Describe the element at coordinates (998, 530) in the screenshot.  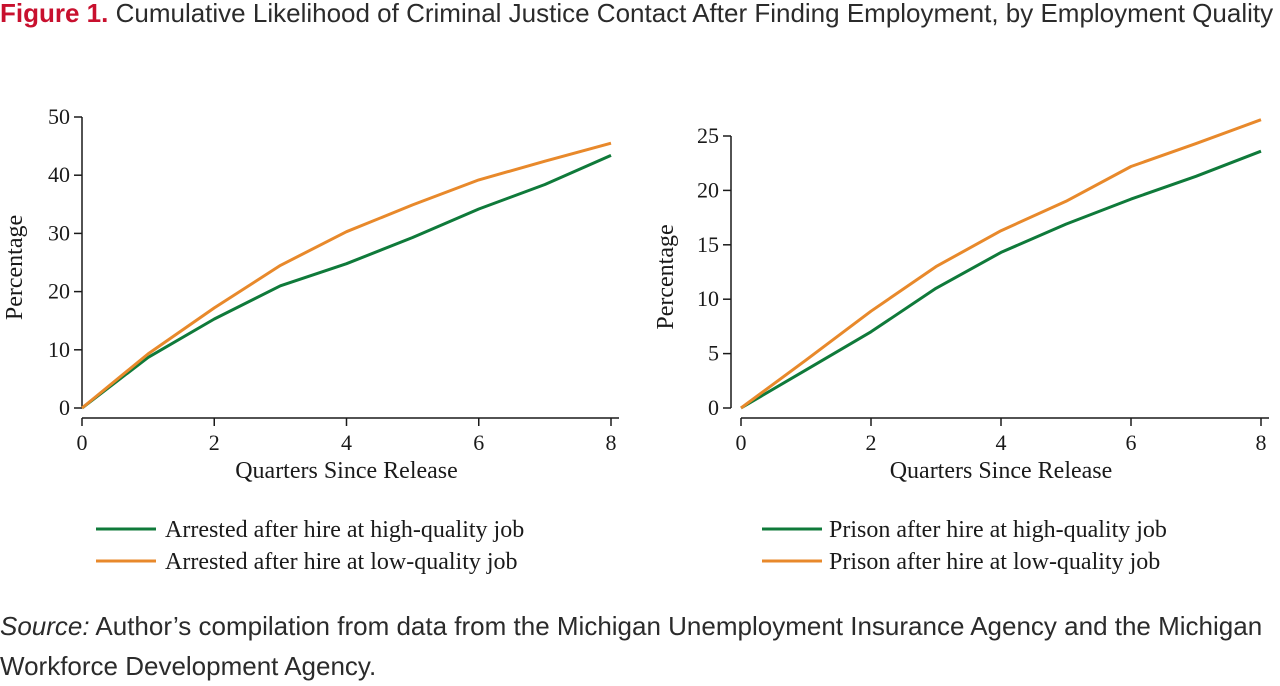
I see `legend-label: Prison after hire at high-quality job` at that location.